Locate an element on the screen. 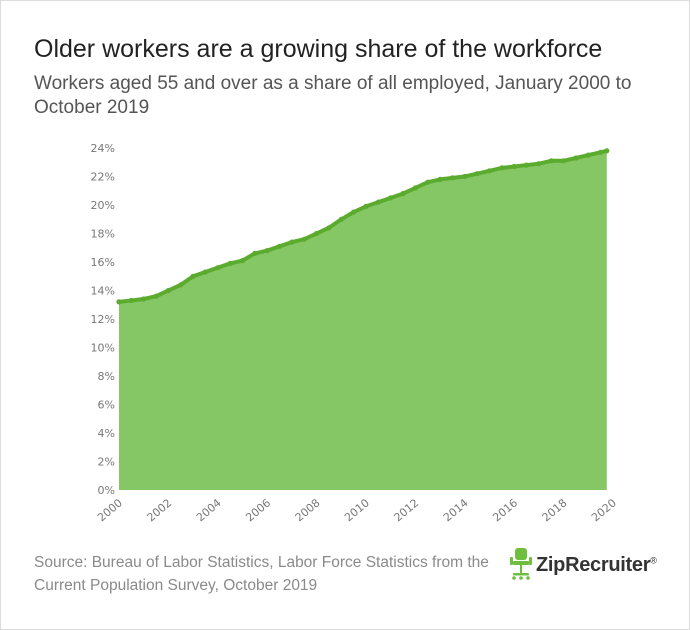 The width and height of the screenshot is (690, 630). x-tick-label: 2002 is located at coordinates (160, 510).